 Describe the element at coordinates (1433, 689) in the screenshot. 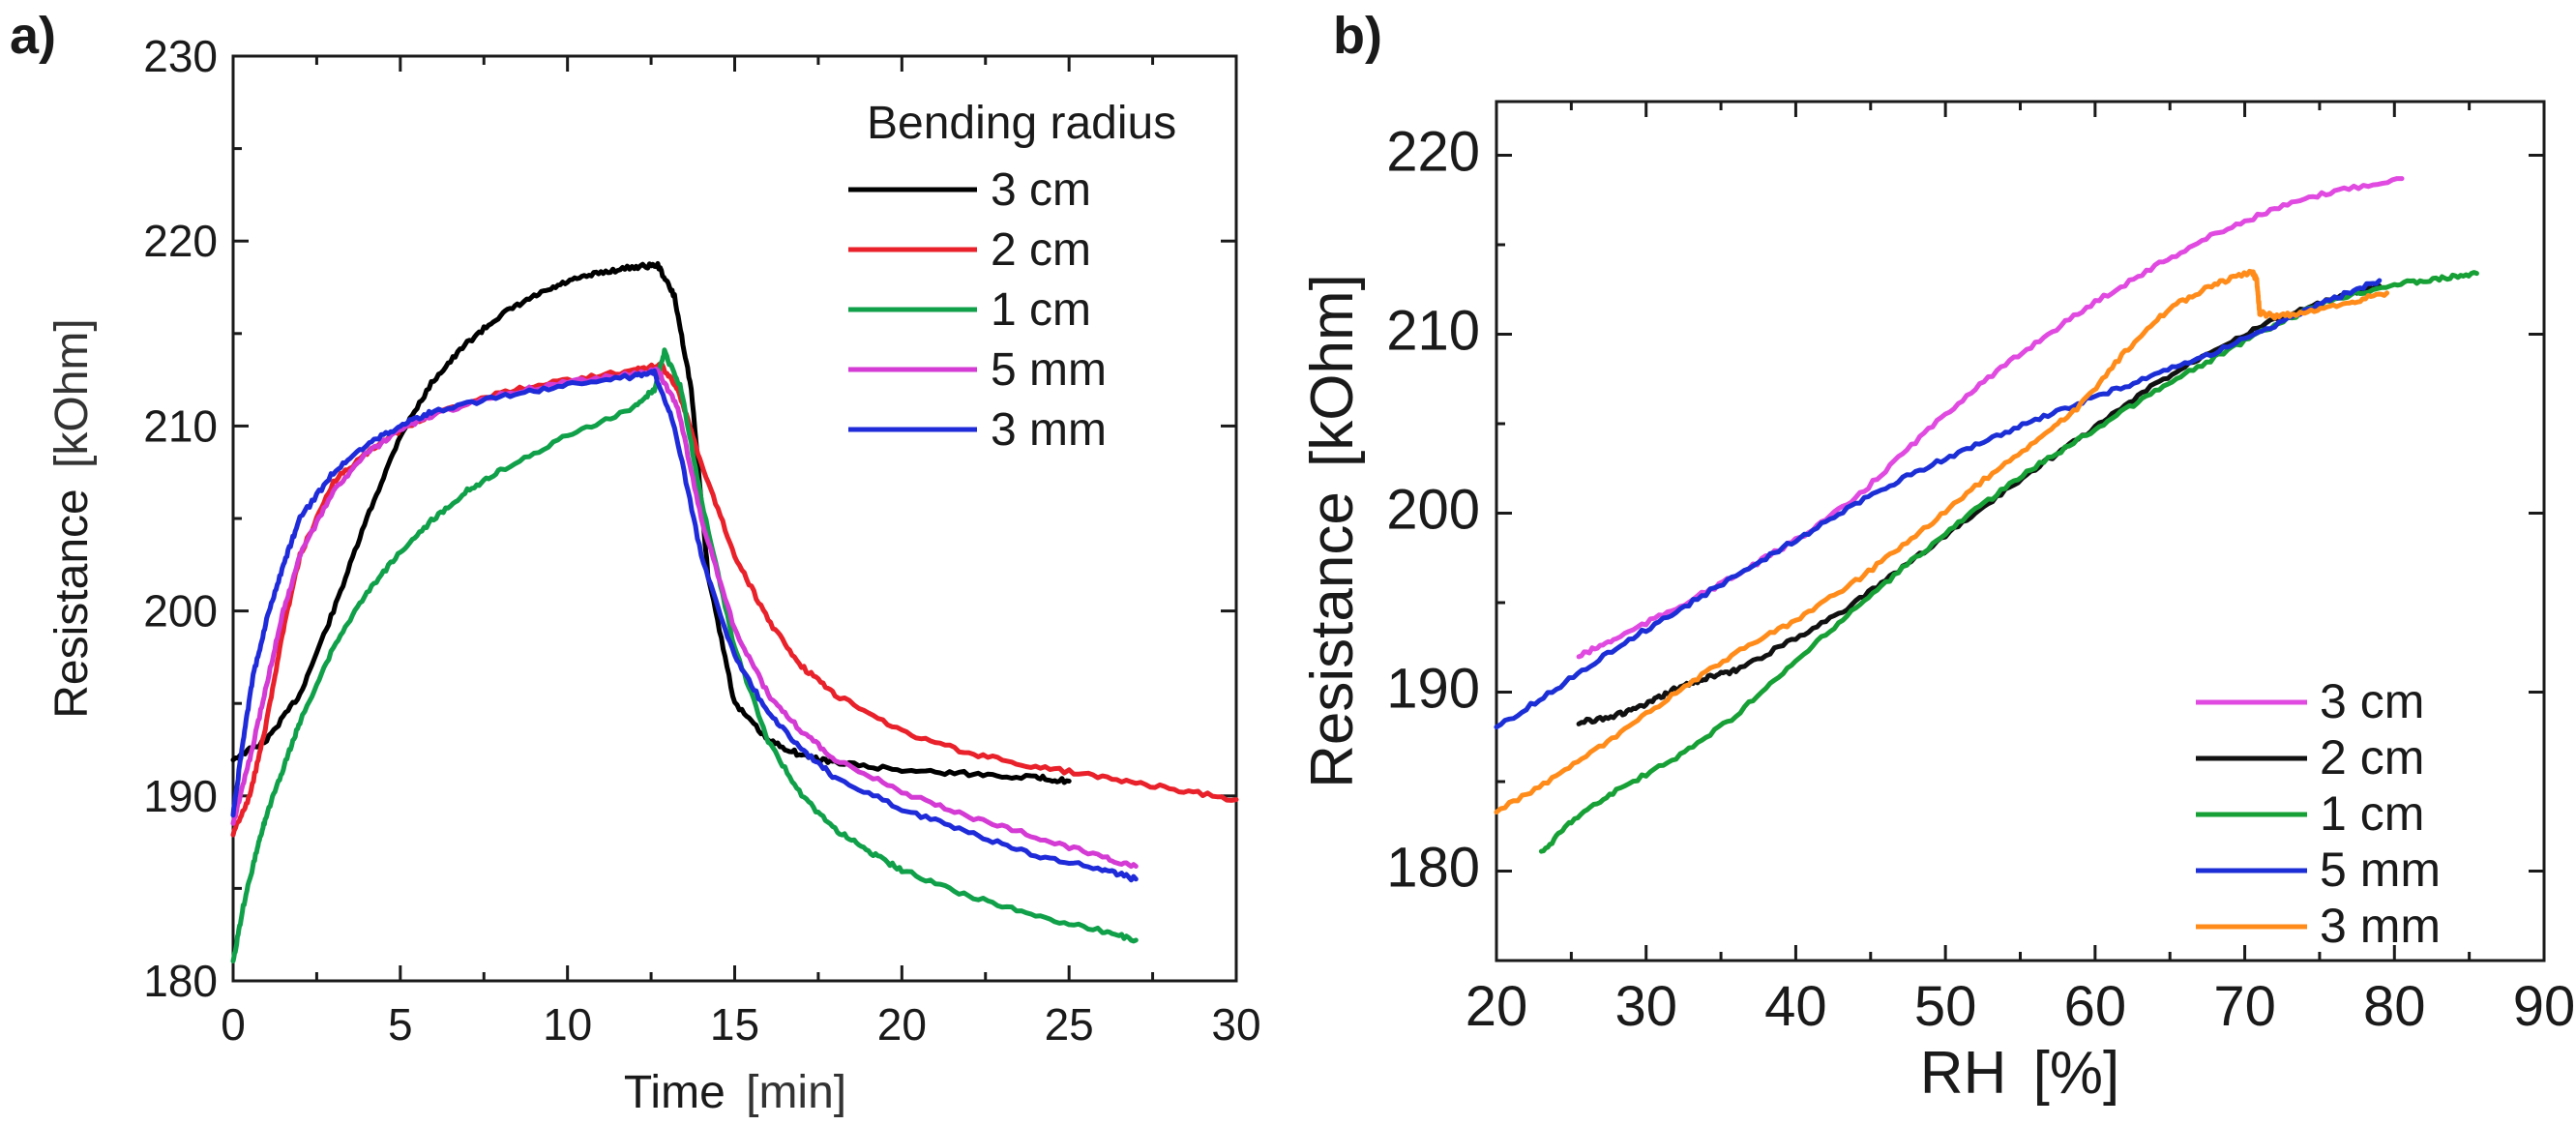

I see `panel-b-y-tick-label: 190` at that location.